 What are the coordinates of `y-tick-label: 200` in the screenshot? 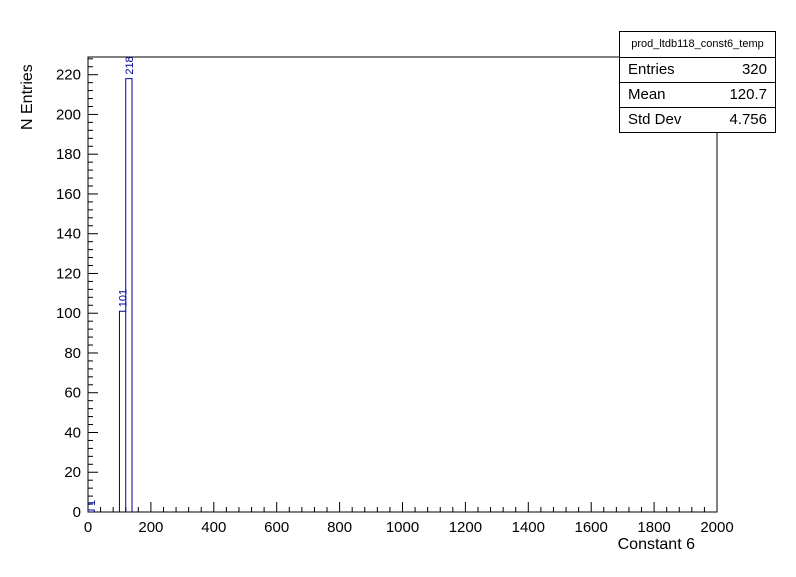 It's located at (68, 114).